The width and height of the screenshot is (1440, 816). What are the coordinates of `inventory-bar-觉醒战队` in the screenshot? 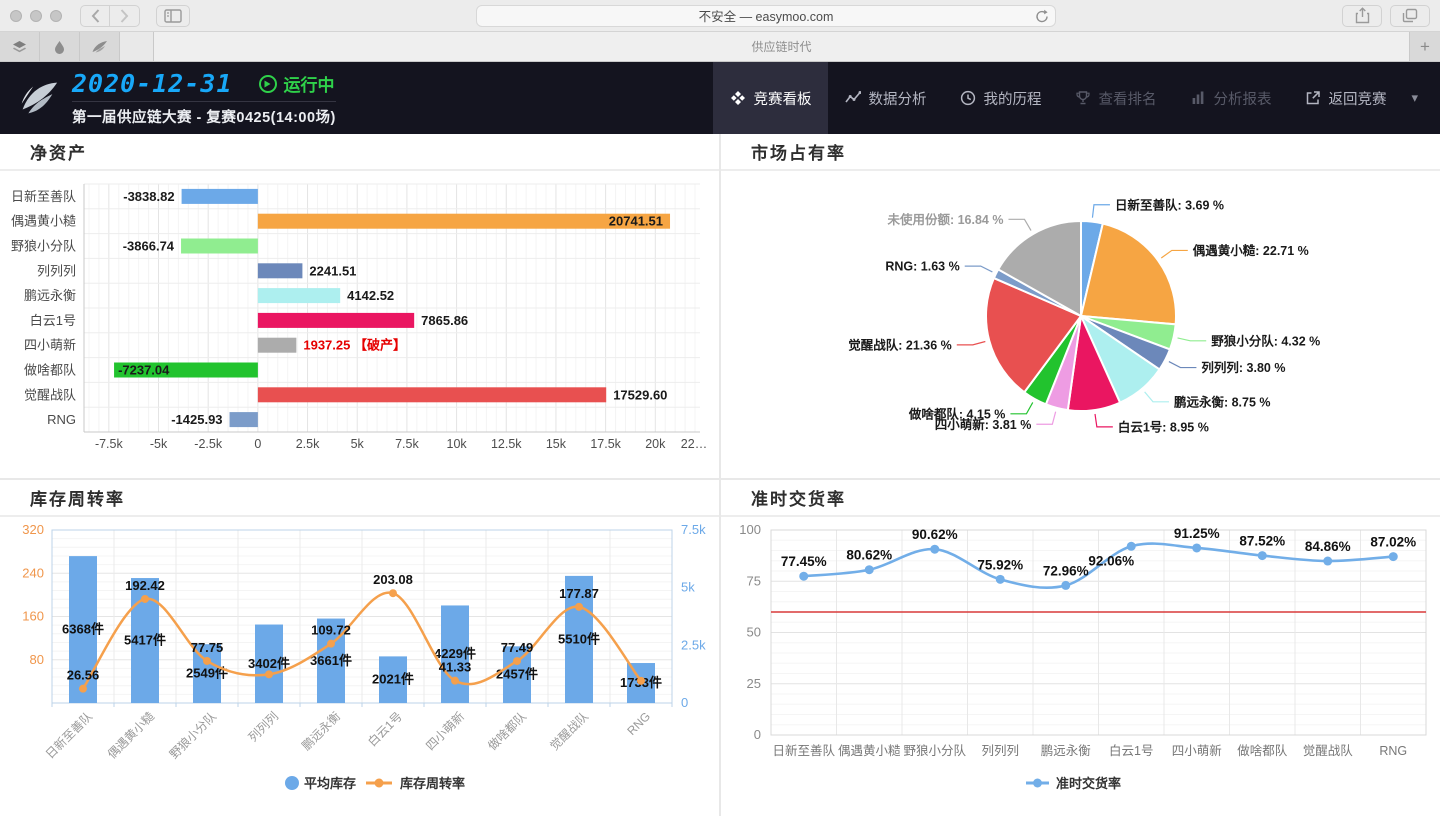 It's located at (579, 639).